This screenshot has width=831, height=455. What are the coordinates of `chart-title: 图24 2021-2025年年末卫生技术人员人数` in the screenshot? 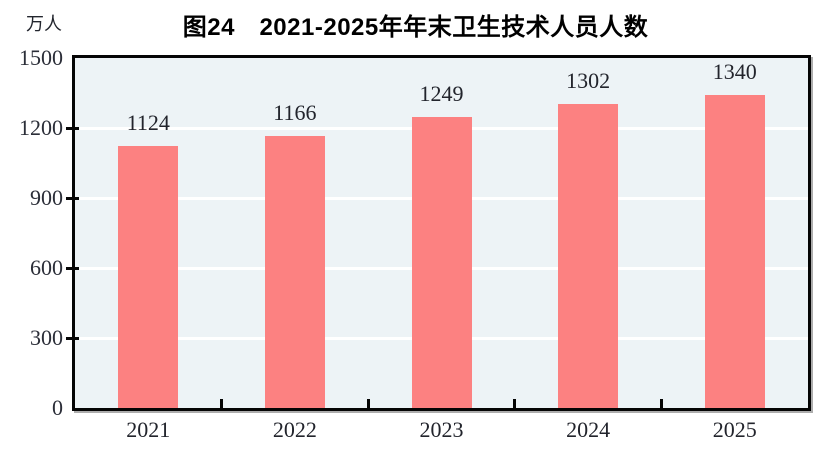 It's located at (415, 27).